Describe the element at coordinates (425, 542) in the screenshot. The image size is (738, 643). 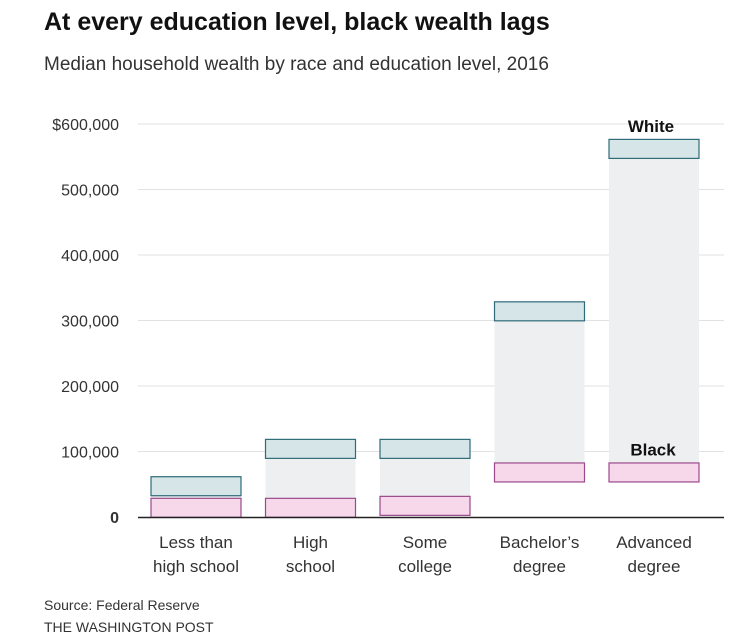
I see `x-category-label: Some` at that location.